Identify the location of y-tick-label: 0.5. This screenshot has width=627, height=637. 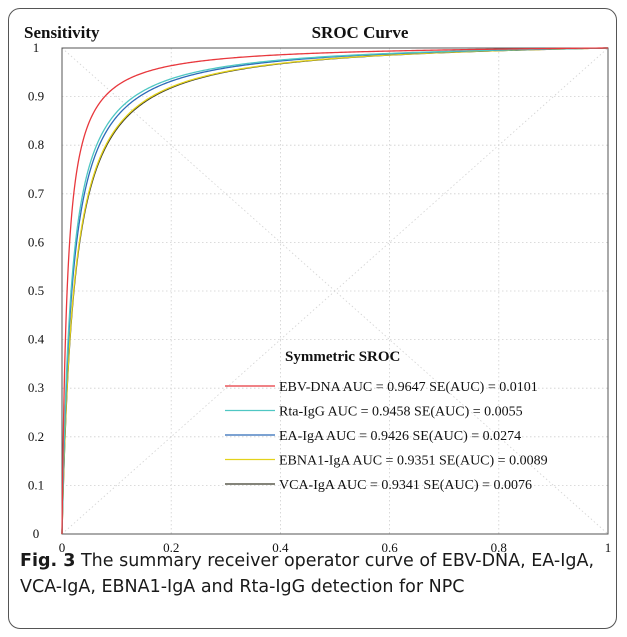
(36, 290).